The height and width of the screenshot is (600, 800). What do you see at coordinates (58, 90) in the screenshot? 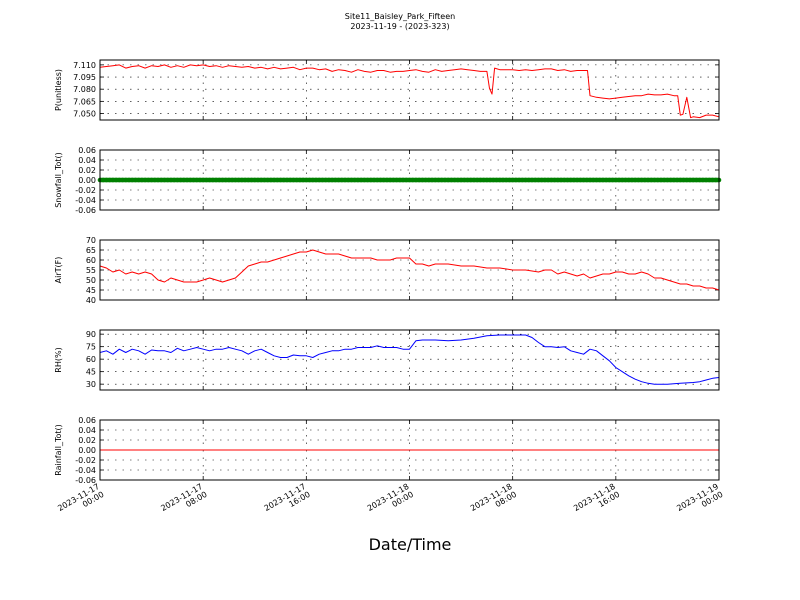
I see `y-axis-label: P(unitless)` at bounding box center [58, 90].